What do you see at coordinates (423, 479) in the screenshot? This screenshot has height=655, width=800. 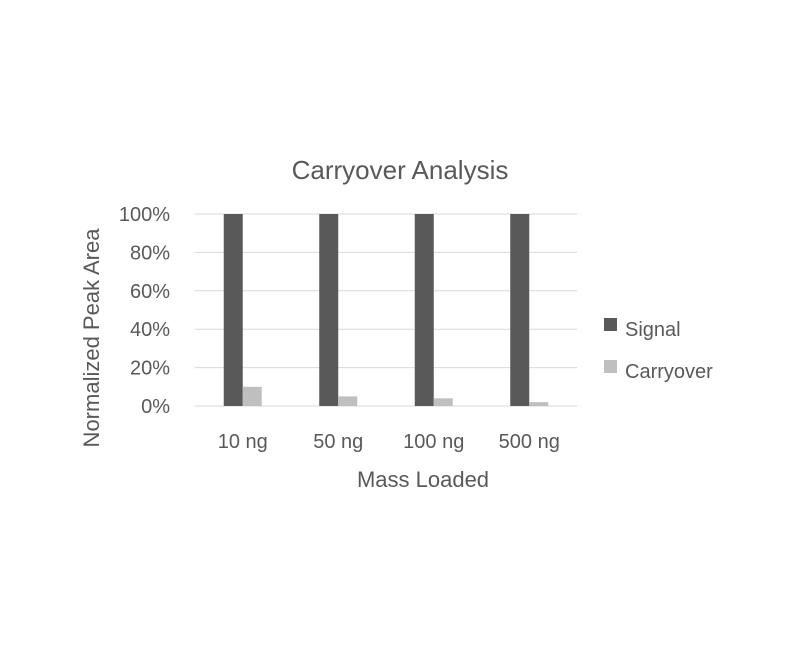 I see `x-axis-title: Mass Loaded` at bounding box center [423, 479].